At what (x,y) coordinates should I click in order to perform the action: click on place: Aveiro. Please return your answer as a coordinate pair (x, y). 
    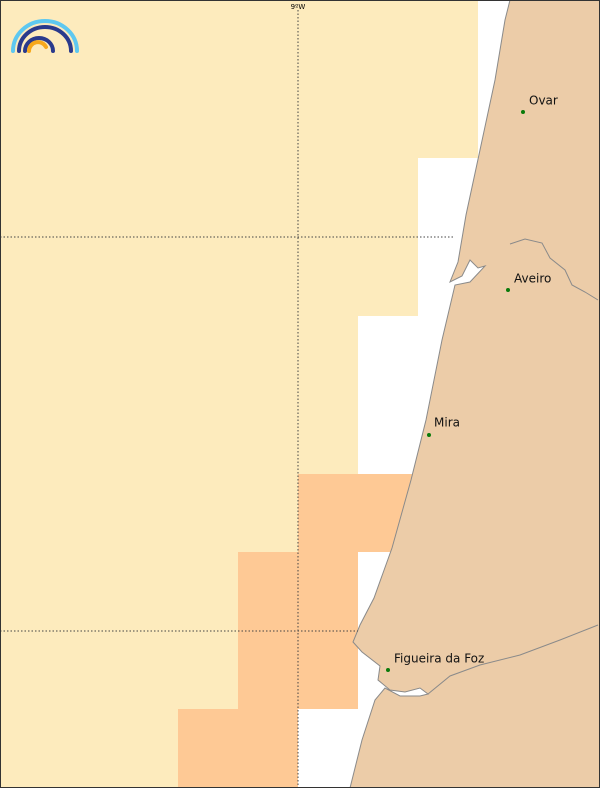
    Looking at the image, I should click on (528, 282).